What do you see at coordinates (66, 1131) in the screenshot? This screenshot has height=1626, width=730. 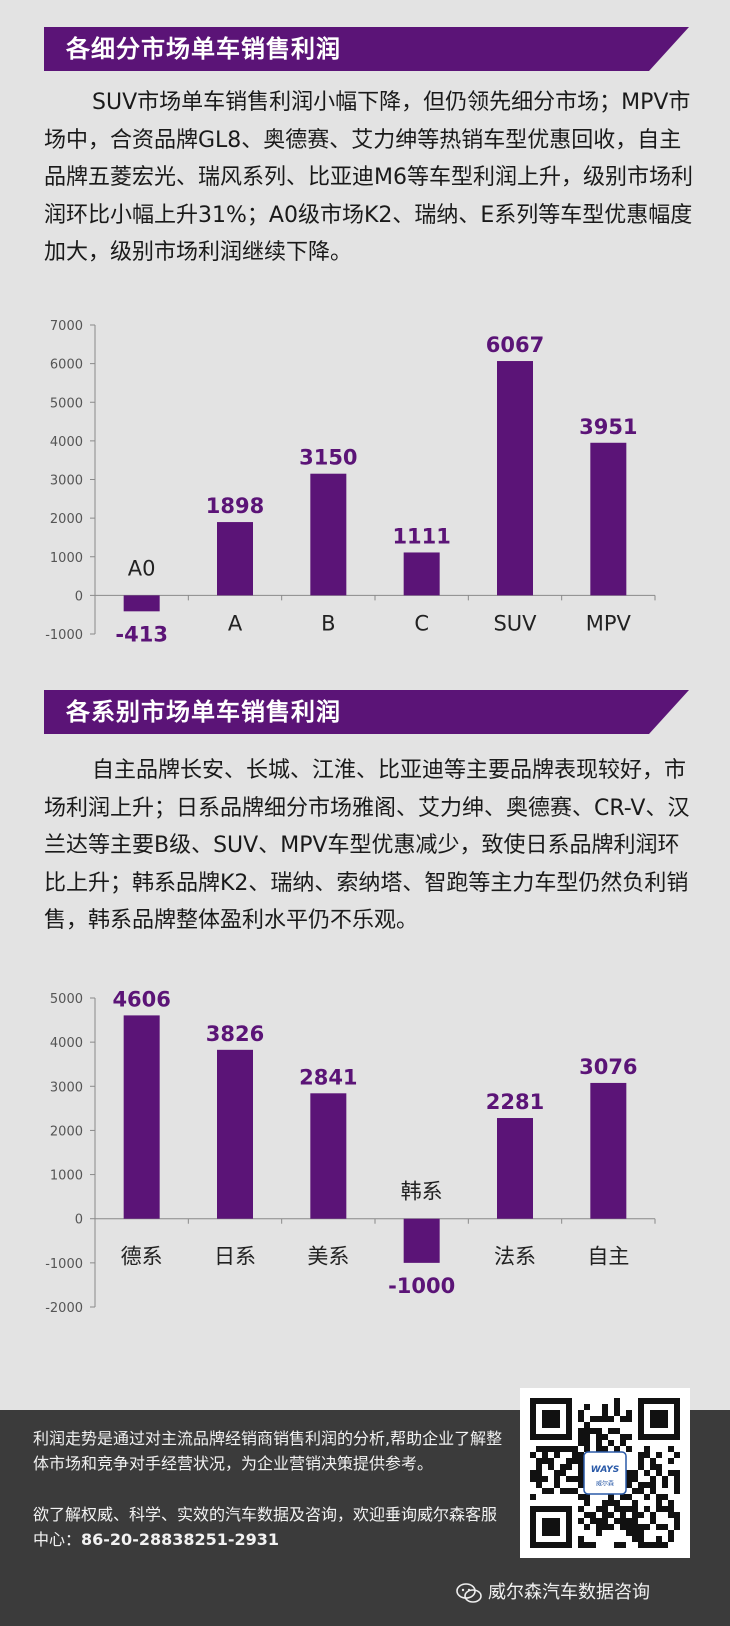 I see `y-tick-label: 2000` at bounding box center [66, 1131].